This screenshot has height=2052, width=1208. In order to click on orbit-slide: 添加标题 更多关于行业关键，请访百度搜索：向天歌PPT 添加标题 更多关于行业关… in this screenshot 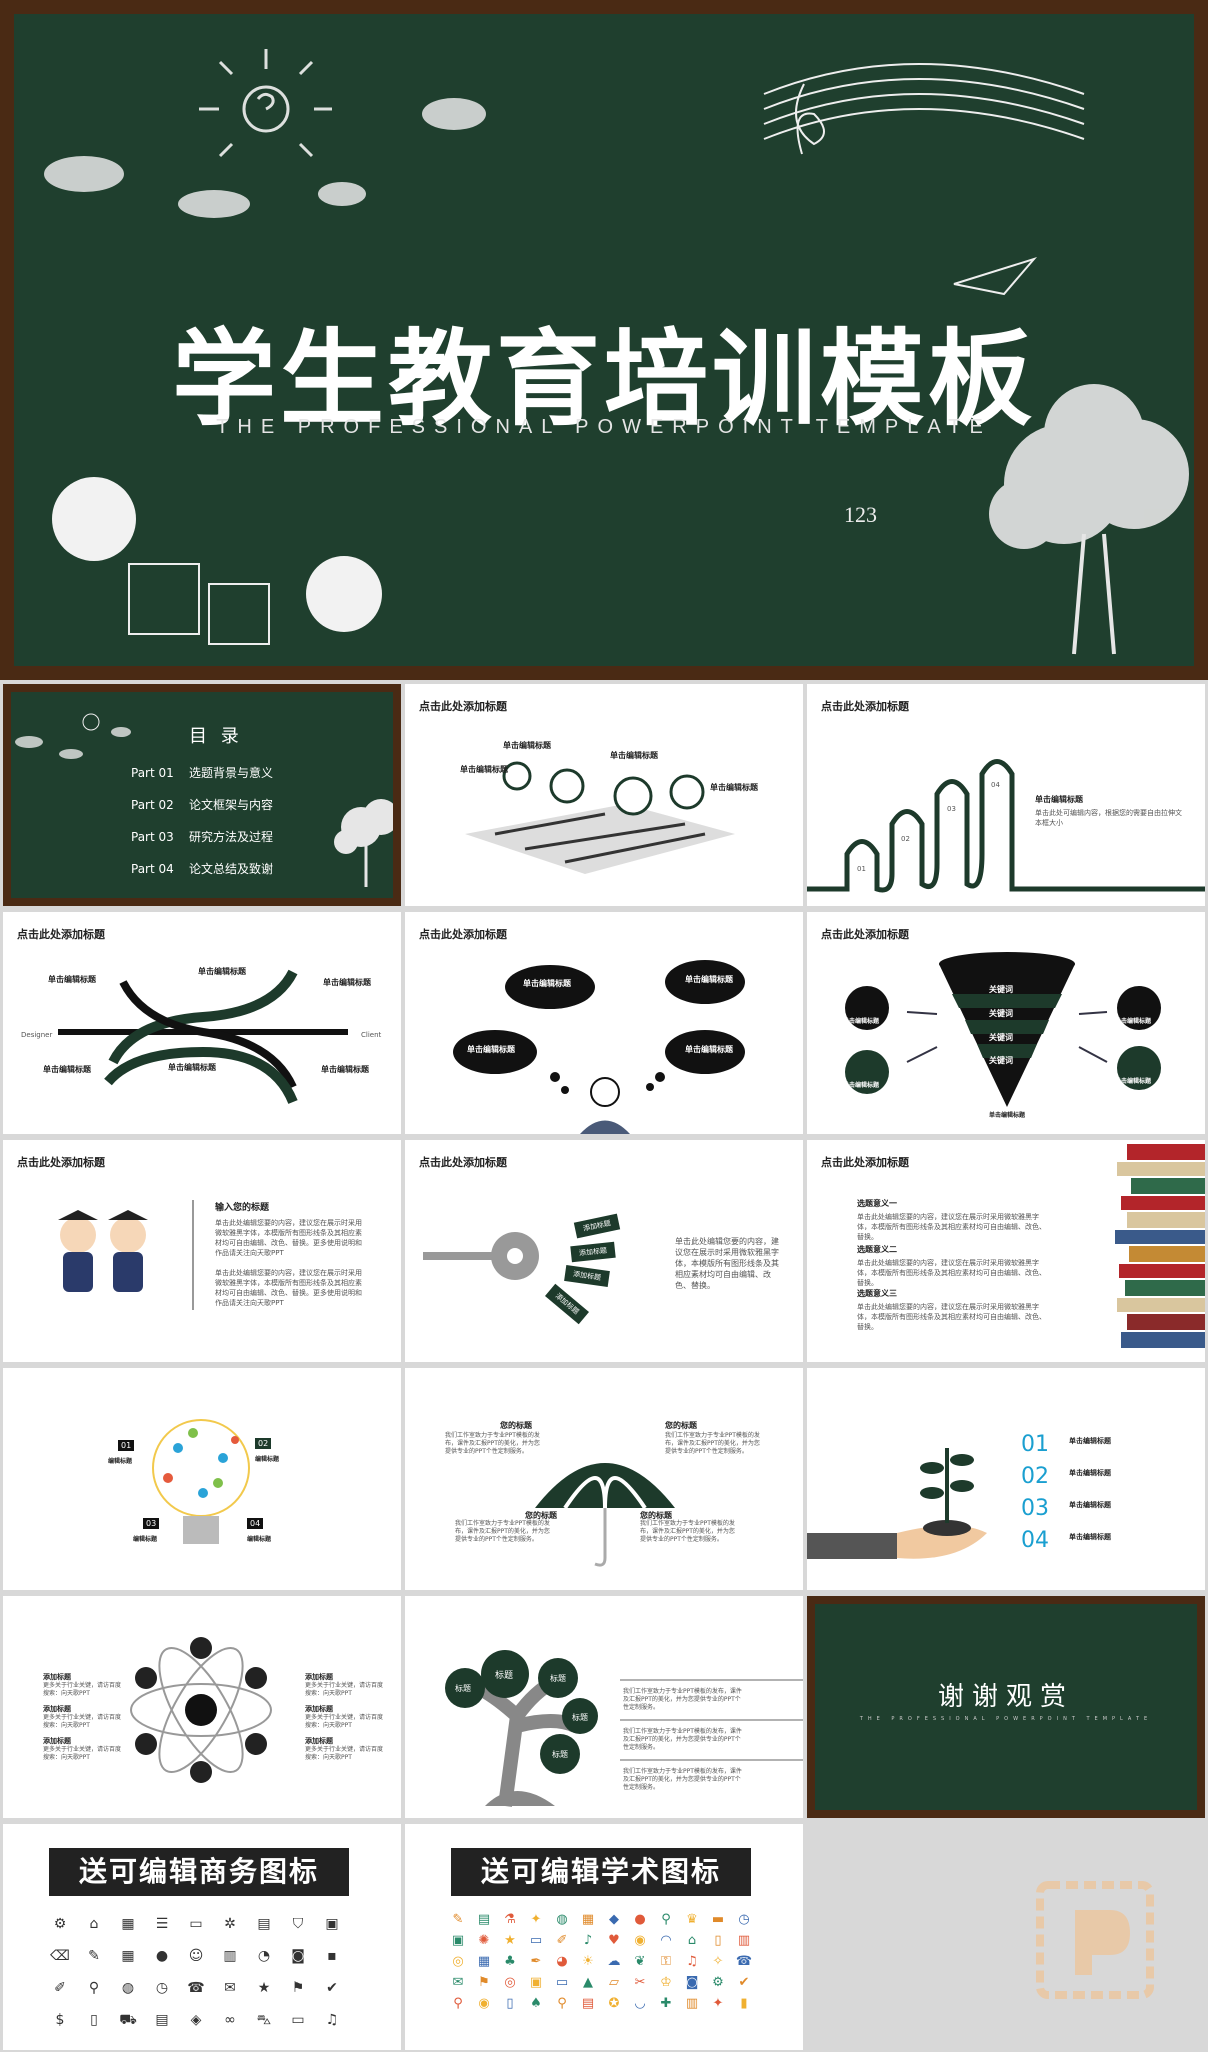, I will do `click(202, 1707)`.